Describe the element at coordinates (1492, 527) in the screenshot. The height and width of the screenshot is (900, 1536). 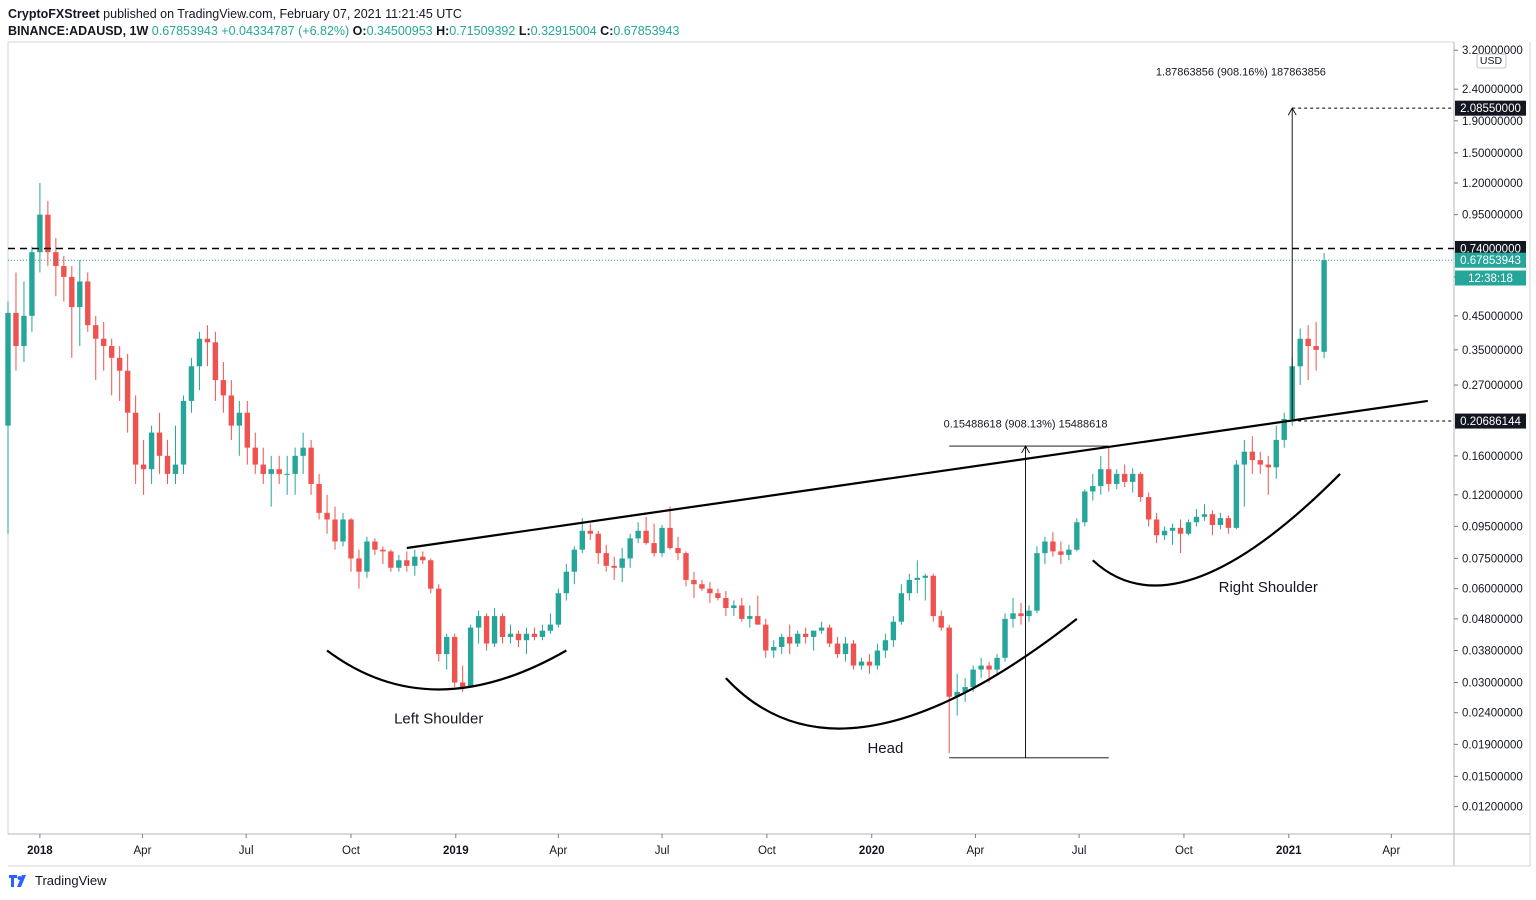
I see `y-tick-label: 0.09500000` at that location.